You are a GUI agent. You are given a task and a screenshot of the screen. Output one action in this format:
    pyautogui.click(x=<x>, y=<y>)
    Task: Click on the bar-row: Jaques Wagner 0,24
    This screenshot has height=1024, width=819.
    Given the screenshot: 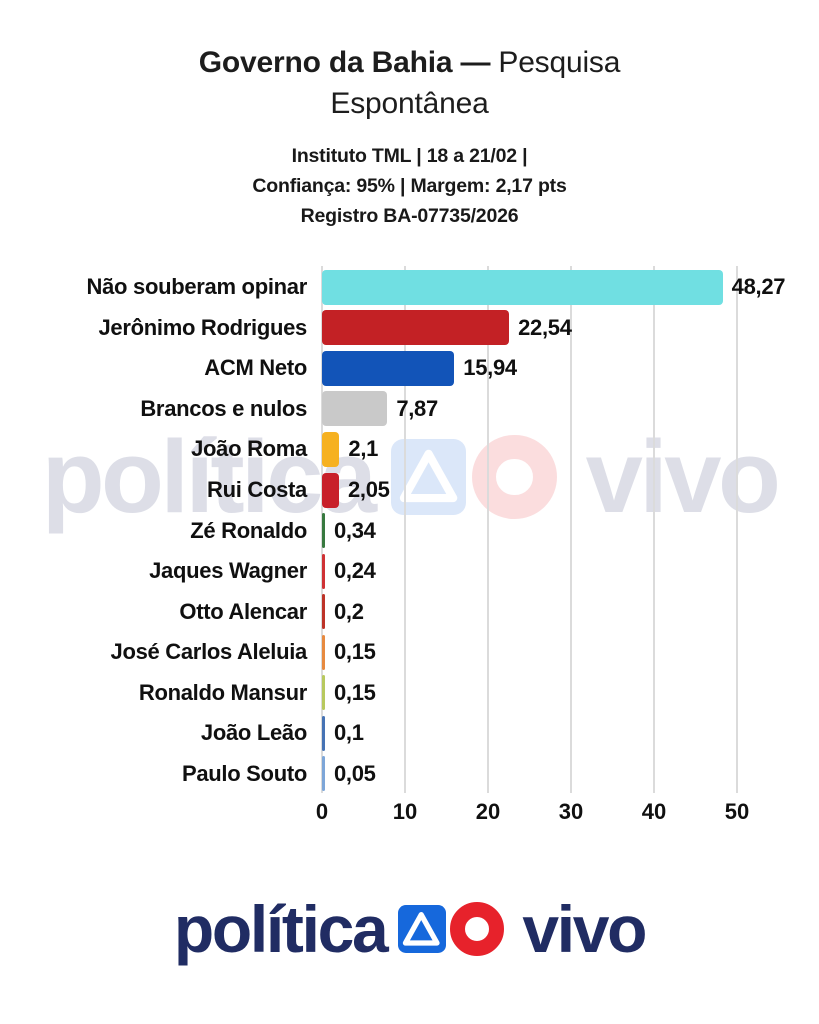 What is the action you would take?
    pyautogui.click(x=409, y=571)
    